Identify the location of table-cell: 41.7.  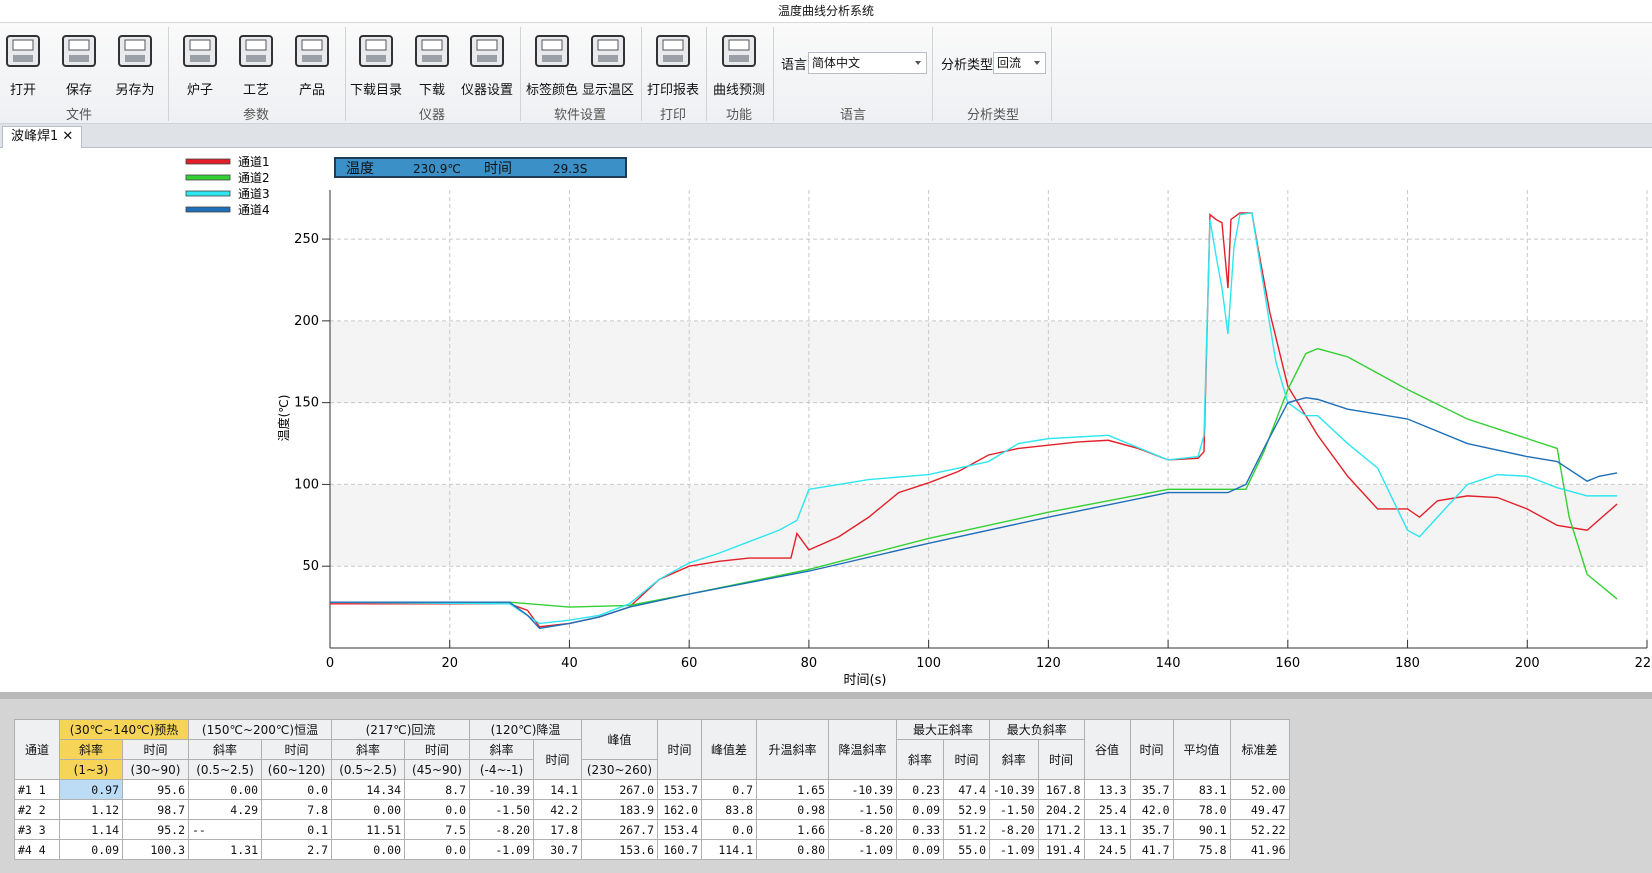
(1151, 849).